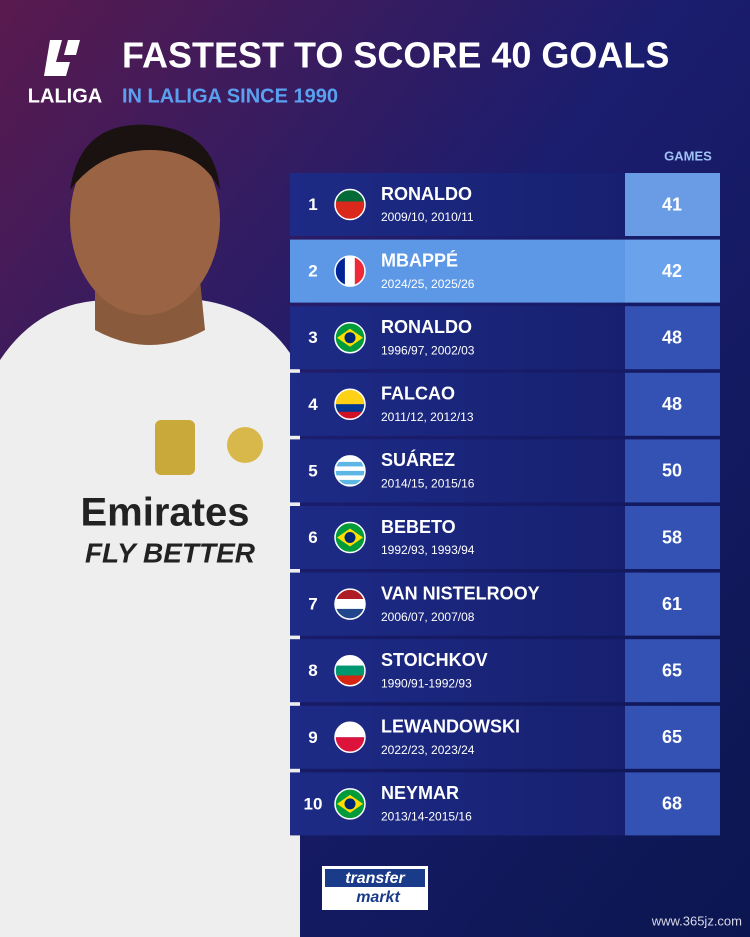 The height and width of the screenshot is (937, 750). I want to click on rank: 7, so click(312, 604).